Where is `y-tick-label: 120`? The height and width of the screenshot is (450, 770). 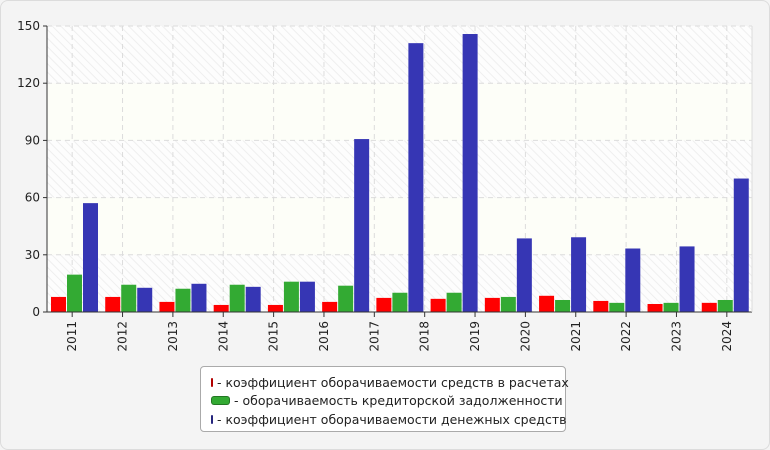 y-tick-label: 120 is located at coordinates (28, 83).